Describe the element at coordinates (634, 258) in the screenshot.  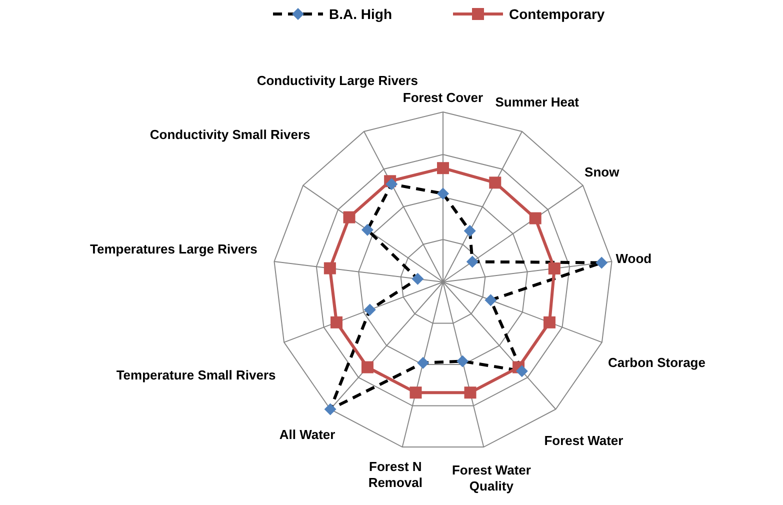
I see `spoke-label: Wood` at that location.